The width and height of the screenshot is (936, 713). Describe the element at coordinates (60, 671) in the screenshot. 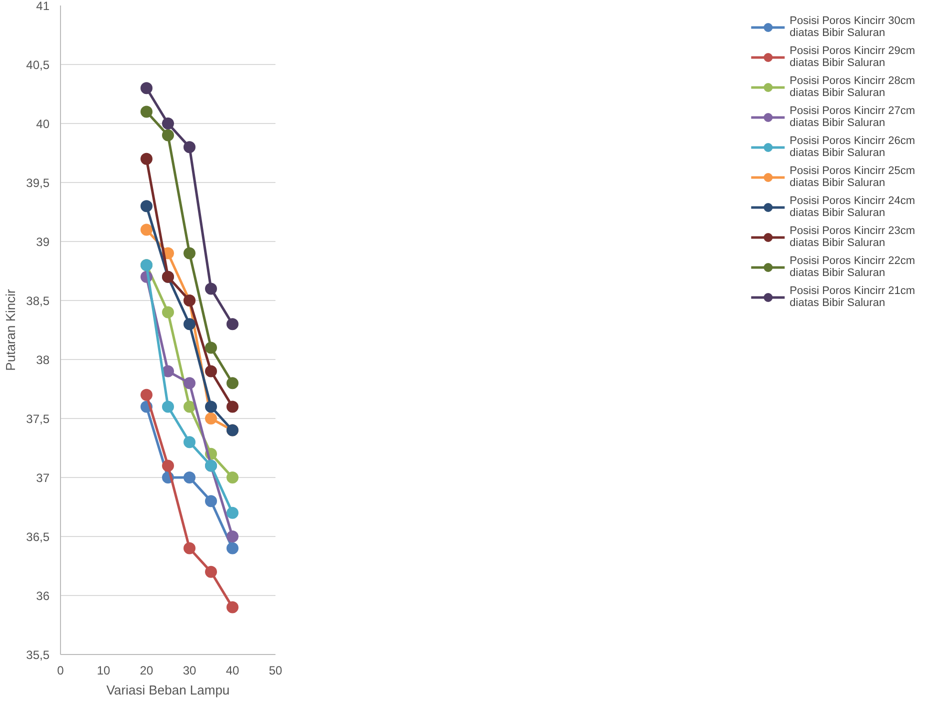

I see `x-tick-label: 0` at that location.